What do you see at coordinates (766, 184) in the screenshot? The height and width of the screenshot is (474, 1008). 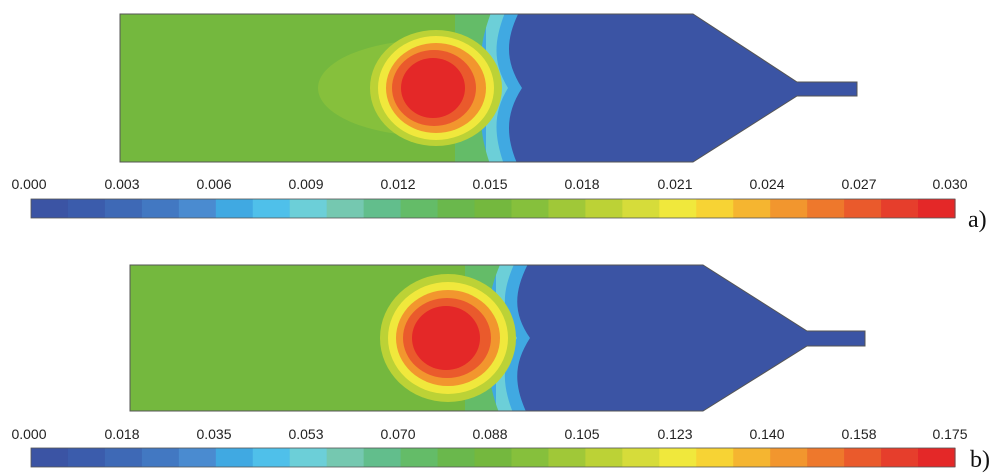 I see `colorbar-tick: 0.024` at bounding box center [766, 184].